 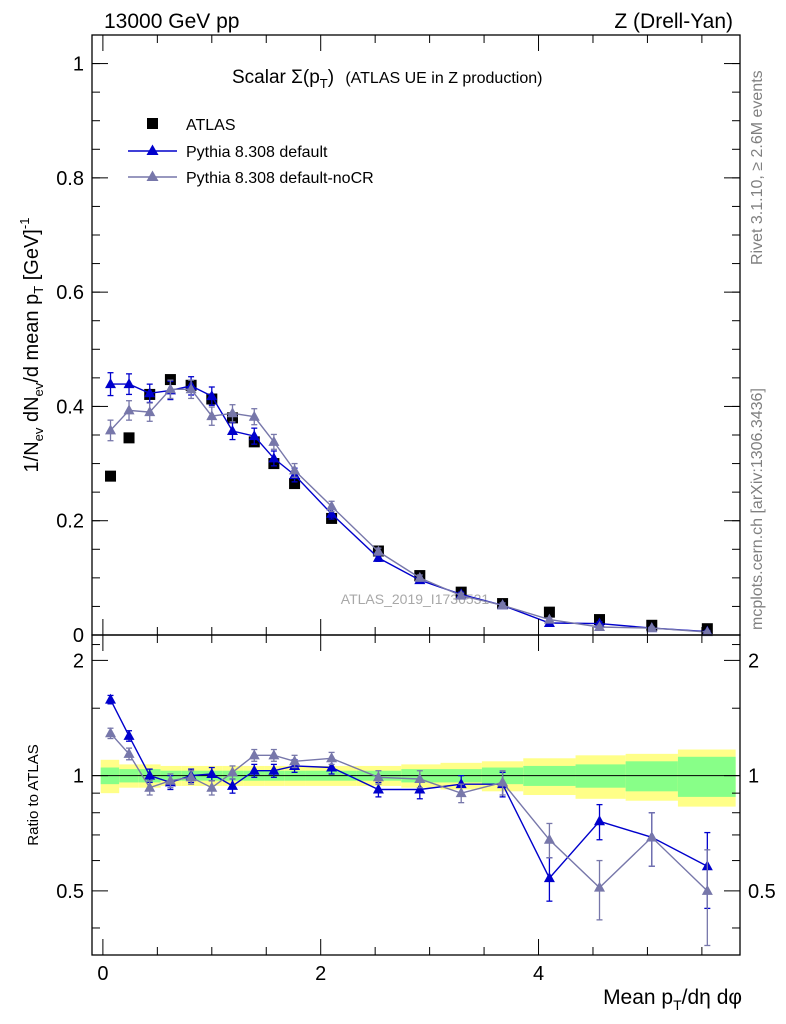 What do you see at coordinates (78, 777) in the screenshot?
I see `ratio-ytick-label-left: 1` at bounding box center [78, 777].